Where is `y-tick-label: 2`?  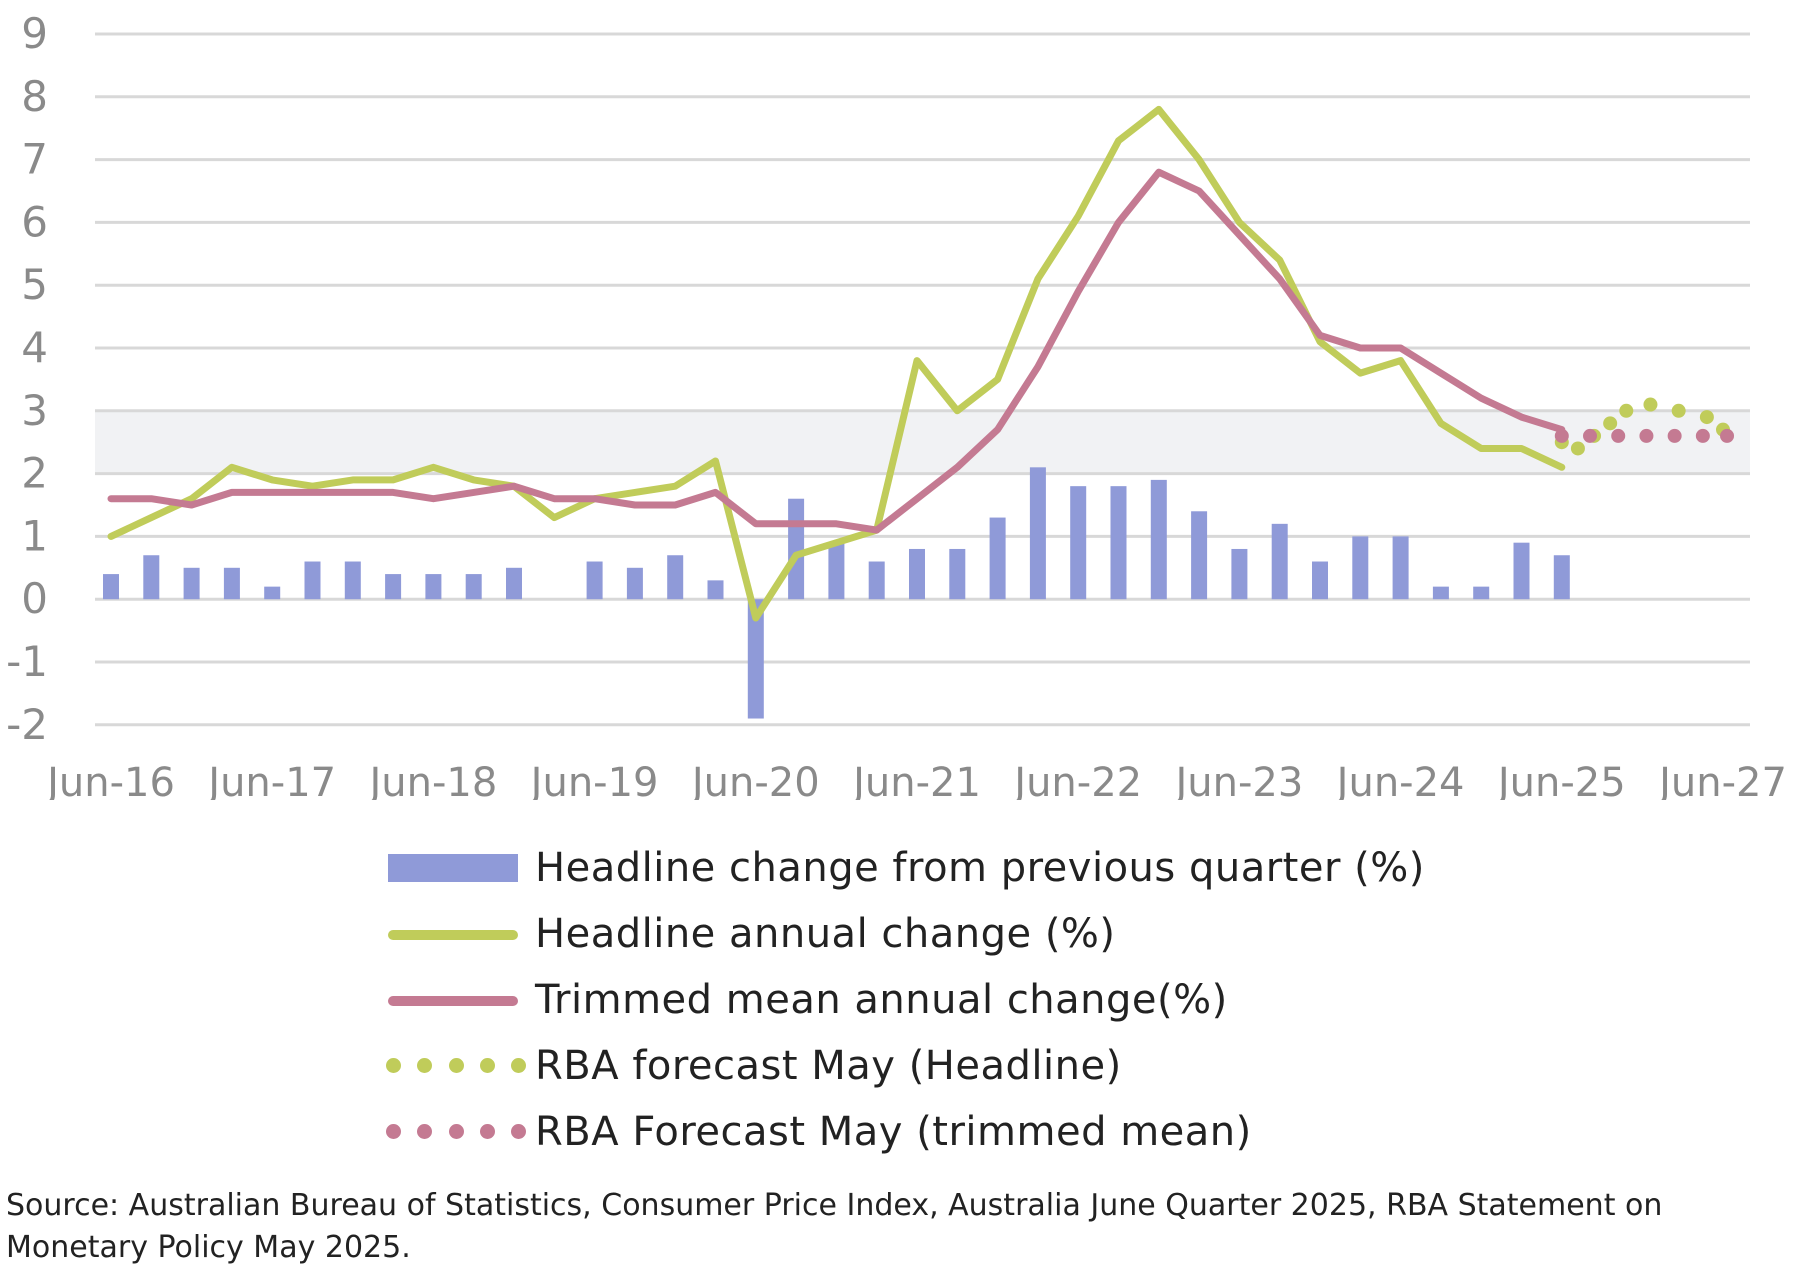 y-tick-label: 2 is located at coordinates (34, 473).